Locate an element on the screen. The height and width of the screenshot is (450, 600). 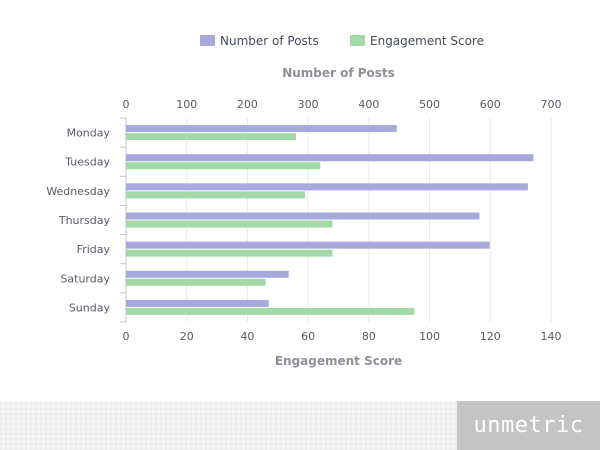
category-label: Wednesday is located at coordinates (78, 191).